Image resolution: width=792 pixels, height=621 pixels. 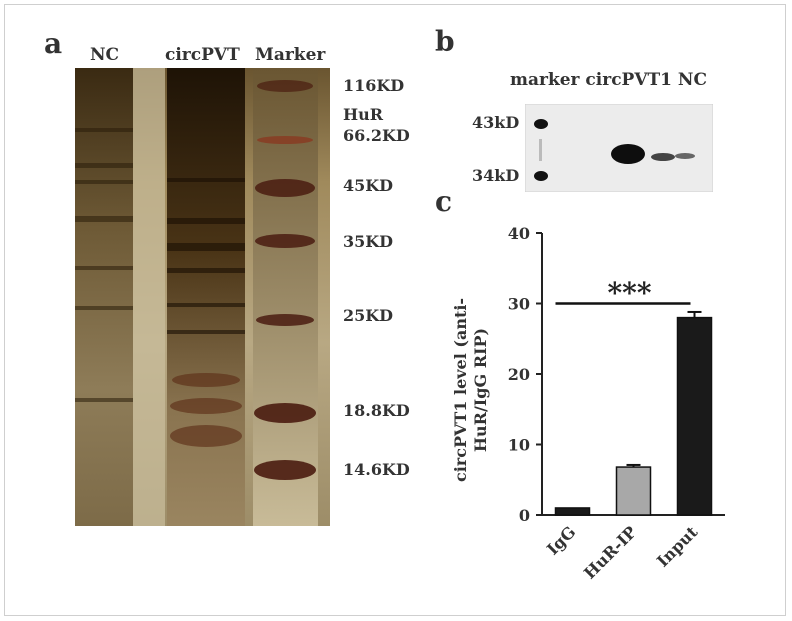 What do you see at coordinates (524, 515) in the screenshot?
I see `y-tick-label-0: 0` at bounding box center [524, 515].